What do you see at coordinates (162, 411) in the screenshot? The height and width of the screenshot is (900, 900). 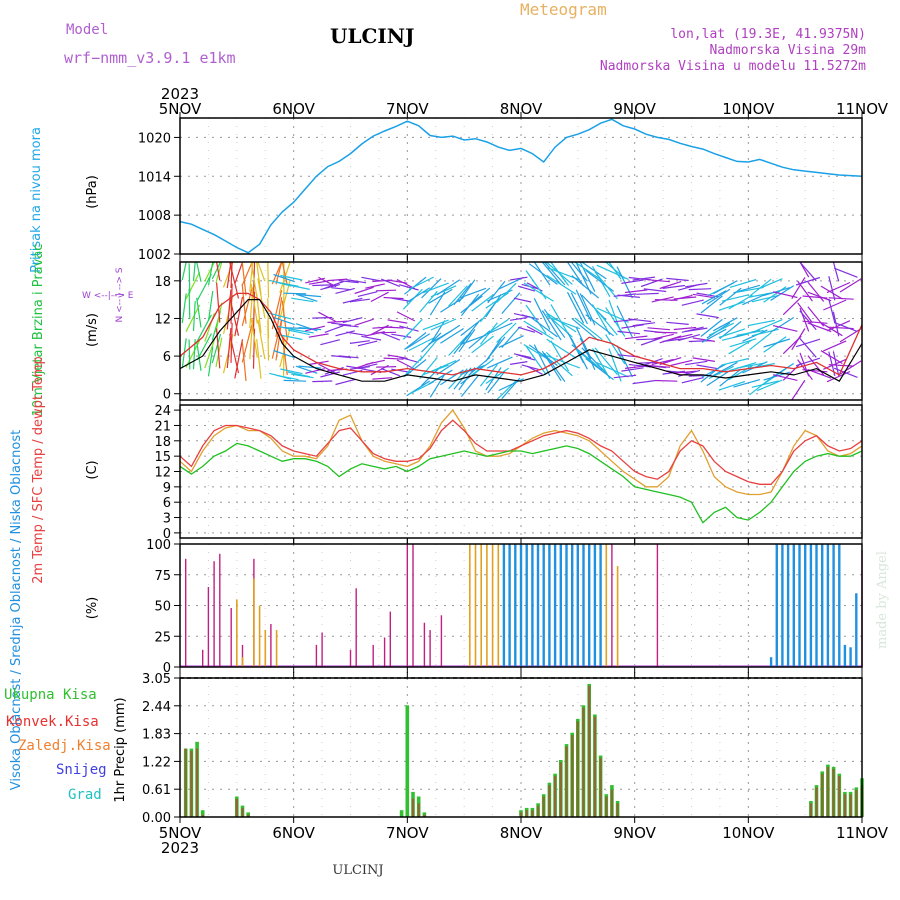 I see `temp-ytick-label: 24` at bounding box center [162, 411].